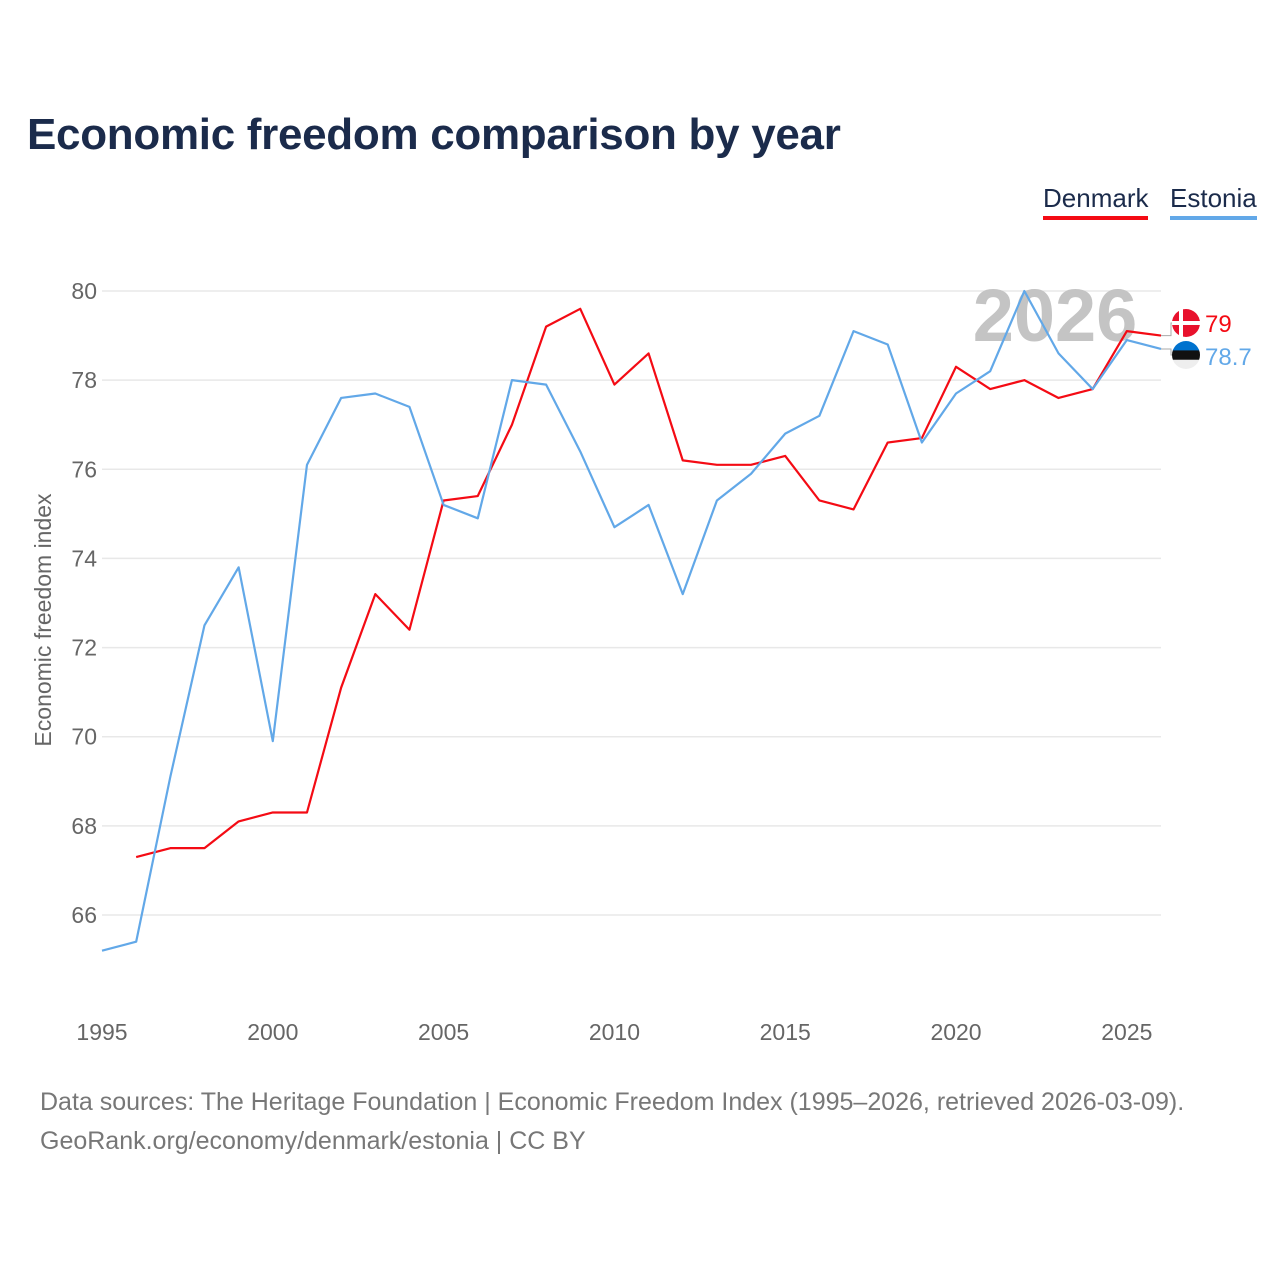 The height and width of the screenshot is (1280, 1280). What do you see at coordinates (1213, 201) in the screenshot?
I see `legend-estonia: Estonia` at bounding box center [1213, 201].